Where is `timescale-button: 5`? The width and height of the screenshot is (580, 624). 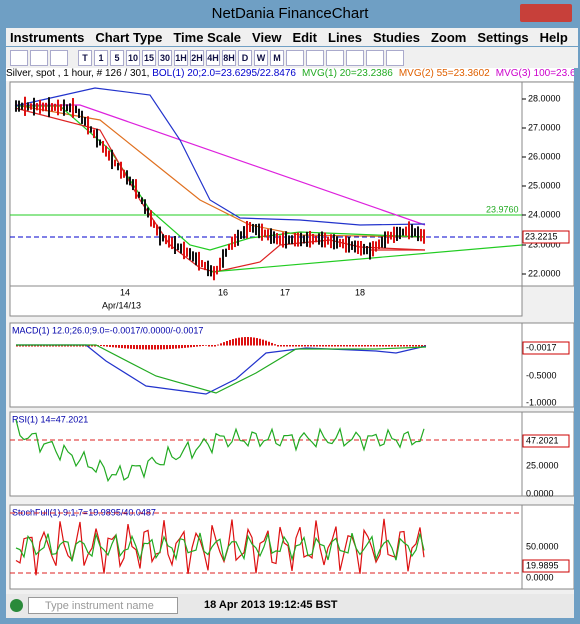
timescale-button: 5 is located at coordinates (117, 57).